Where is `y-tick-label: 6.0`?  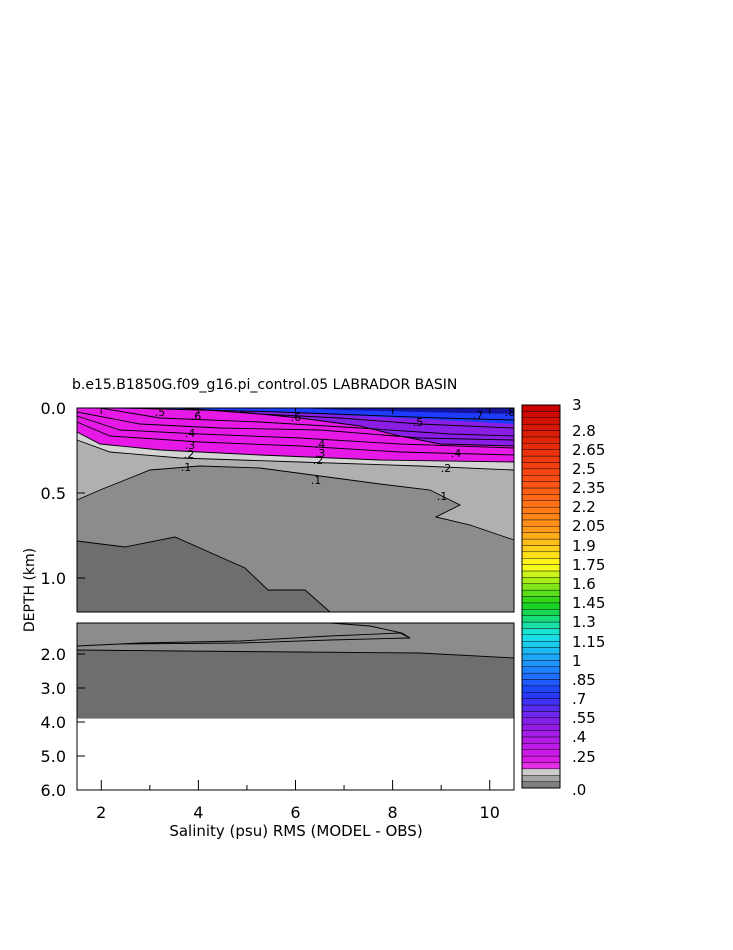 y-tick-label: 6.0 is located at coordinates (53, 790).